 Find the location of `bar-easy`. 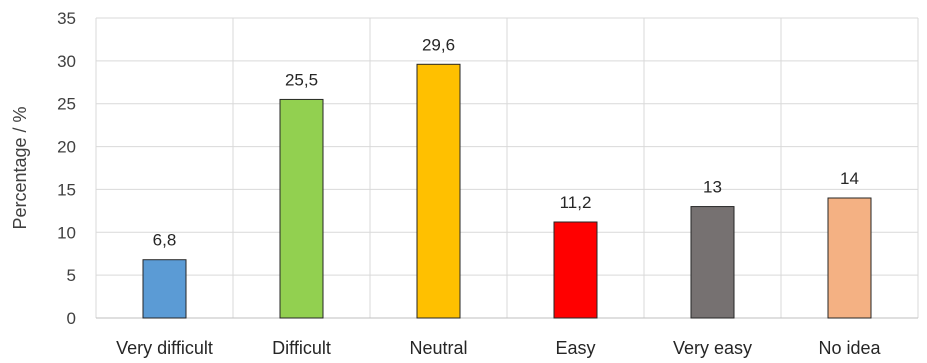

bar-easy is located at coordinates (575, 270).